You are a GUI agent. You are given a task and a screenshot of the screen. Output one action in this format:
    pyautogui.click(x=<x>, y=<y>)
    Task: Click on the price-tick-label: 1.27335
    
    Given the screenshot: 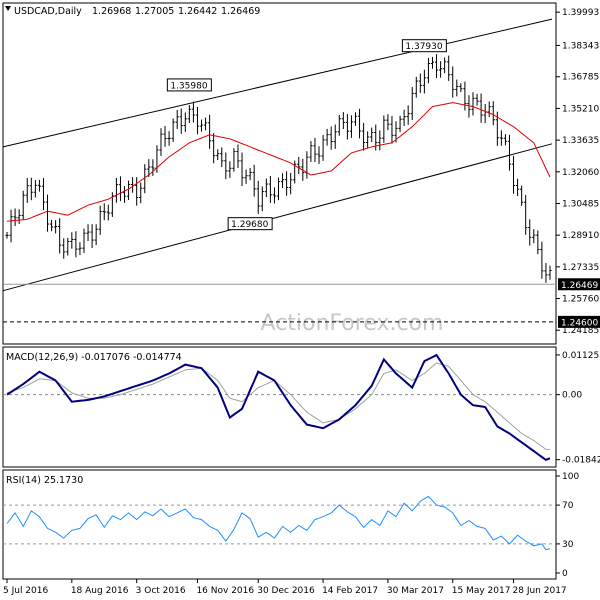 What is the action you would take?
    pyautogui.click(x=580, y=268)
    